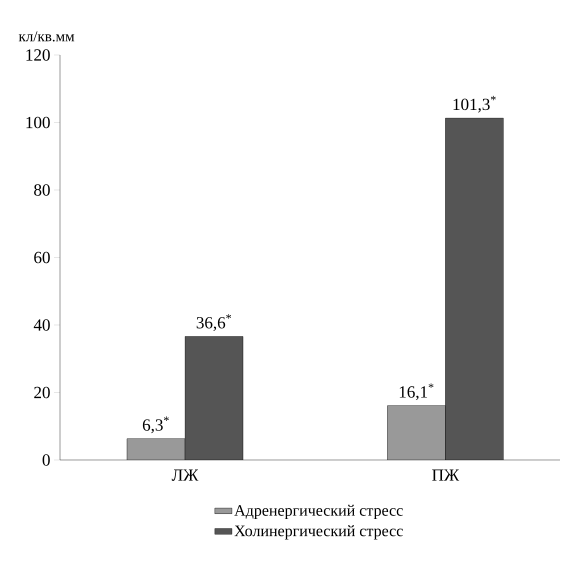  Describe the element at coordinates (38, 122) in the screenshot. I see `y-tick-label: 100` at that location.